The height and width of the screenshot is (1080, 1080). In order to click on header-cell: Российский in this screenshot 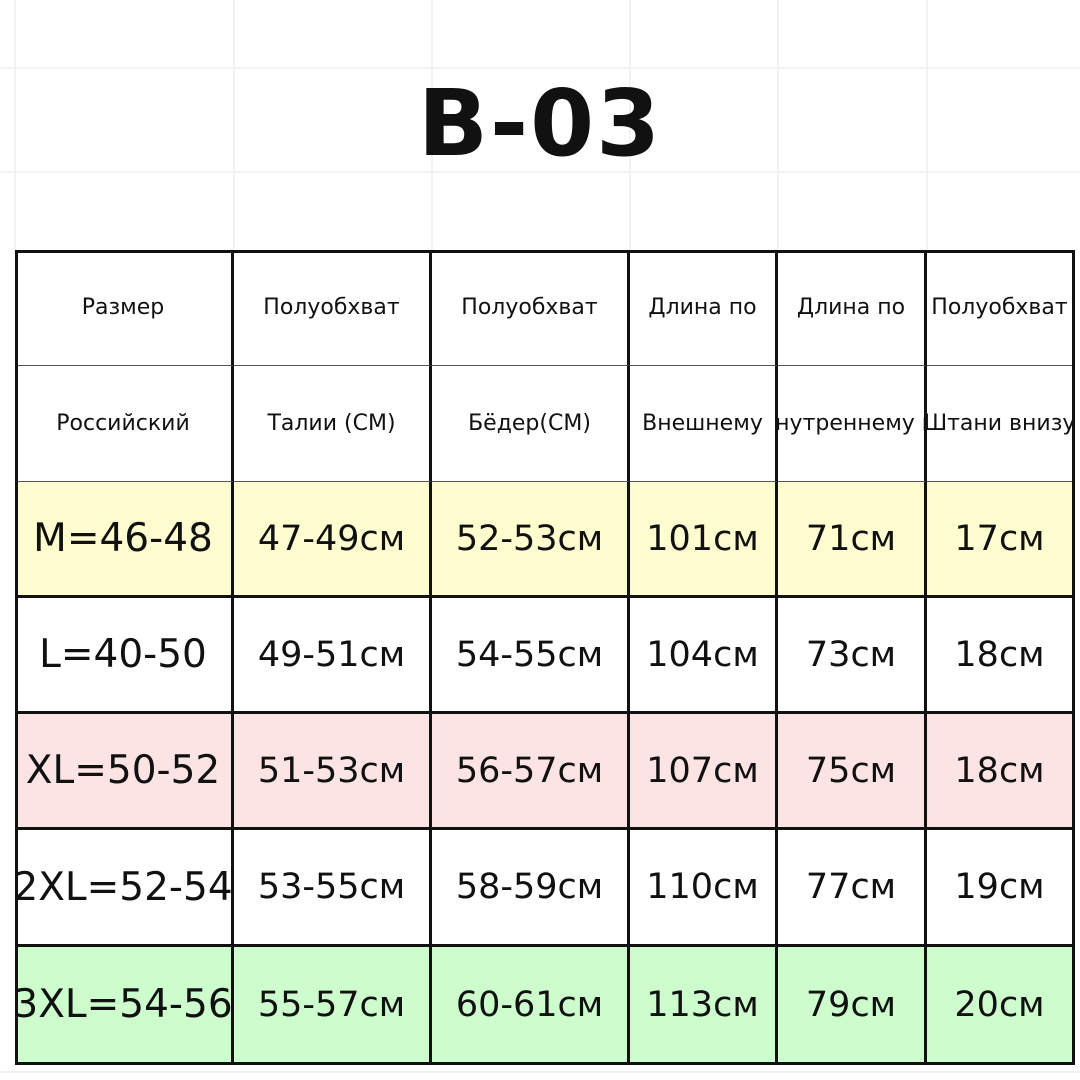, I will do `click(124, 424)`.